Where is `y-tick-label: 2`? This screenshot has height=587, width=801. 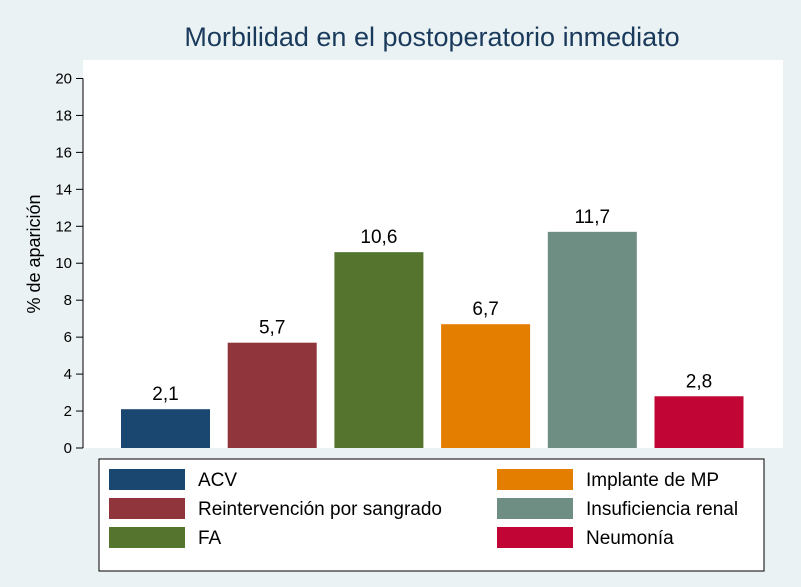
y-tick-label: 2 is located at coordinates (68, 411).